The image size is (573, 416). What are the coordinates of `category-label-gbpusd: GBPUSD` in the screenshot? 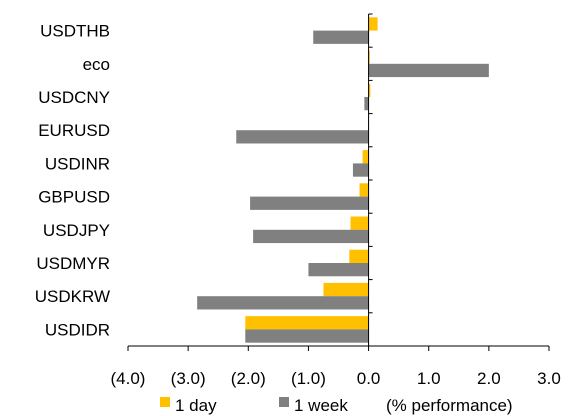 It's located at (74, 197).